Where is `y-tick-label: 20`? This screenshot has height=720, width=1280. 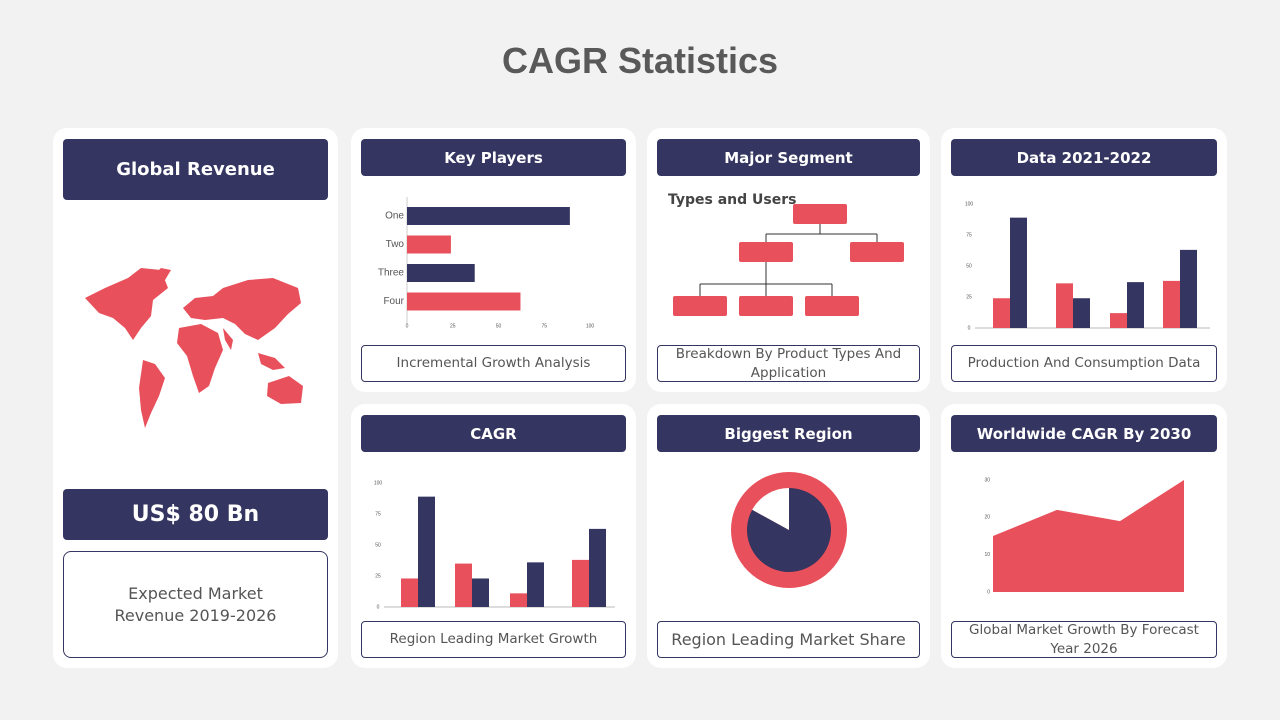
y-tick-label: 20 is located at coordinates (987, 518).